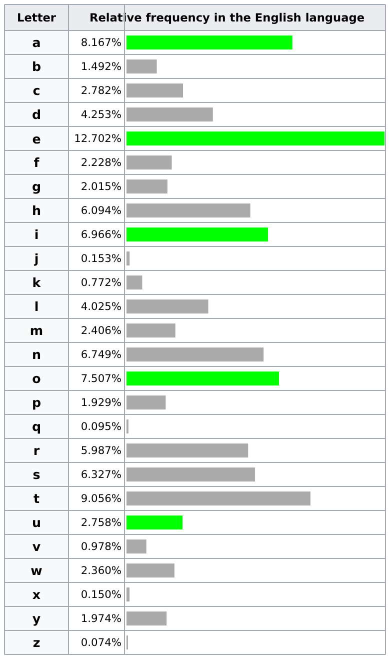  What do you see at coordinates (101, 114) in the screenshot?
I see `data-label: 4.253%` at bounding box center [101, 114].